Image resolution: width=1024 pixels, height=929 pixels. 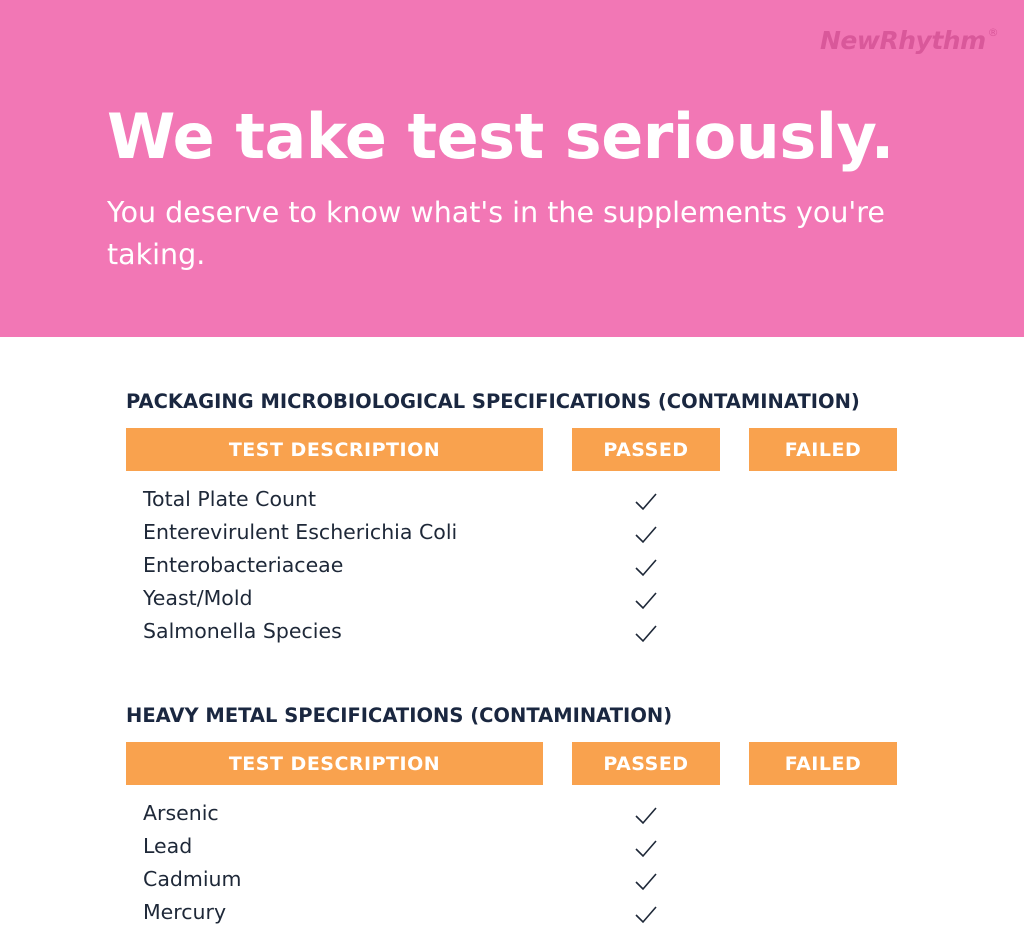 What do you see at coordinates (198, 598) in the screenshot?
I see `test-row-label: Yeast/Mold` at bounding box center [198, 598].